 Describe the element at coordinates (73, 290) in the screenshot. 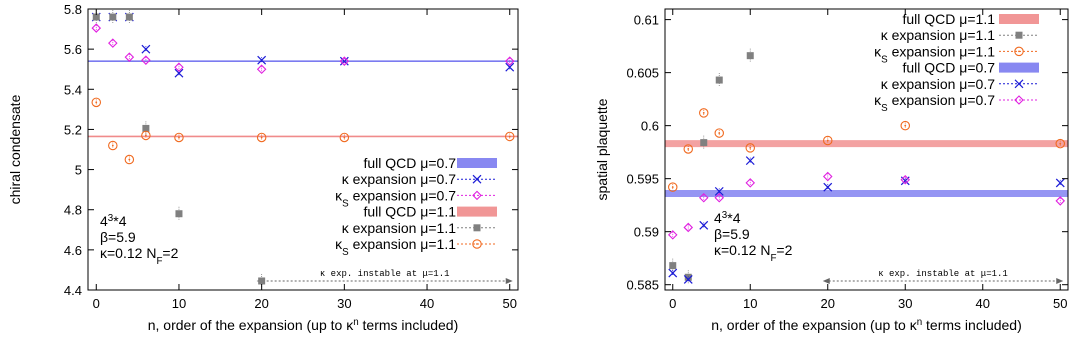

I see `y-tick-label: 4.4` at that location.